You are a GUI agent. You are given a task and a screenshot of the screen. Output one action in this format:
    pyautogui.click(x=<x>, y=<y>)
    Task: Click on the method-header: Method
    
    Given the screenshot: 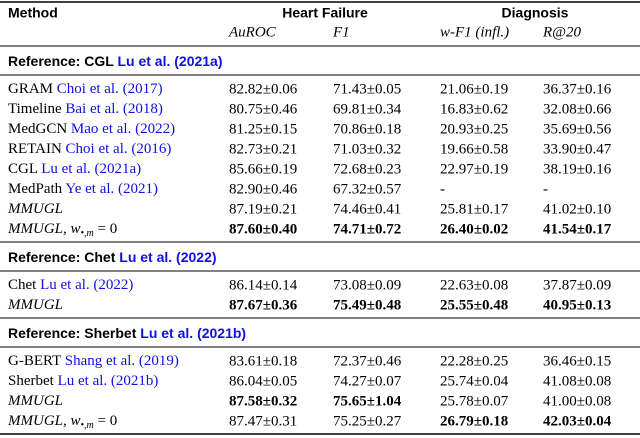 What is the action you would take?
    pyautogui.click(x=33, y=13)
    